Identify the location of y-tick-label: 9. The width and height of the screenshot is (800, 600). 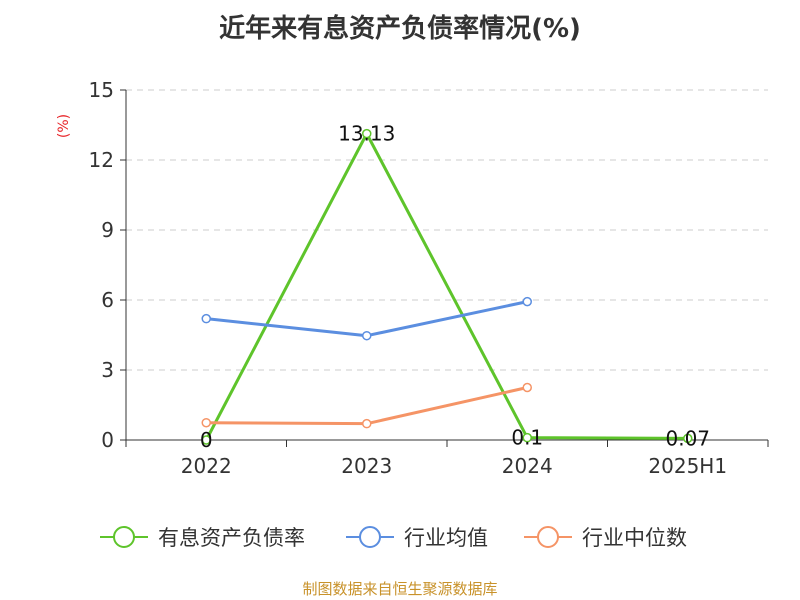
(107, 230).